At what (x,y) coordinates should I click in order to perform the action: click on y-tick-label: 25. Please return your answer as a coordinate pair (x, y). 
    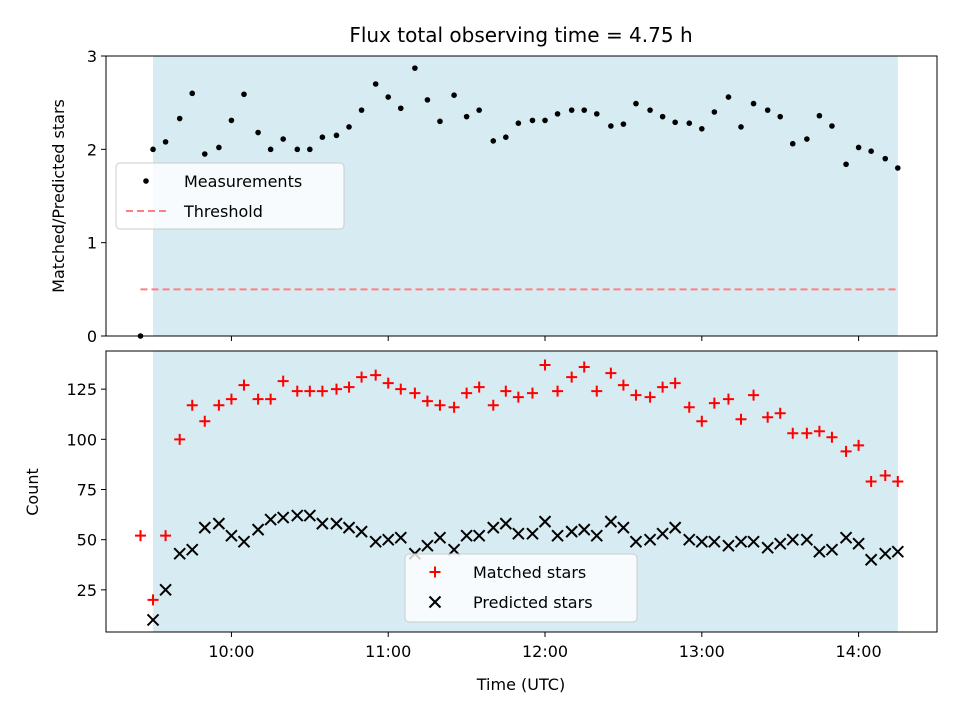
    Looking at the image, I should click on (87, 590).